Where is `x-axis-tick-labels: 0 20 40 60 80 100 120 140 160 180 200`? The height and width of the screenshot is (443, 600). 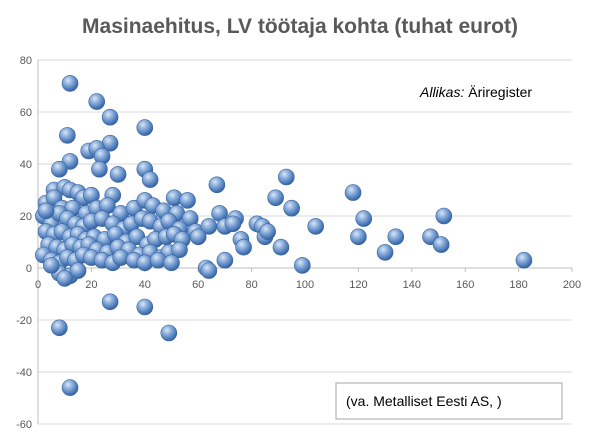 x-axis-tick-labels: 0 20 40 60 80 100 120 140 160 180 200 is located at coordinates (308, 285).